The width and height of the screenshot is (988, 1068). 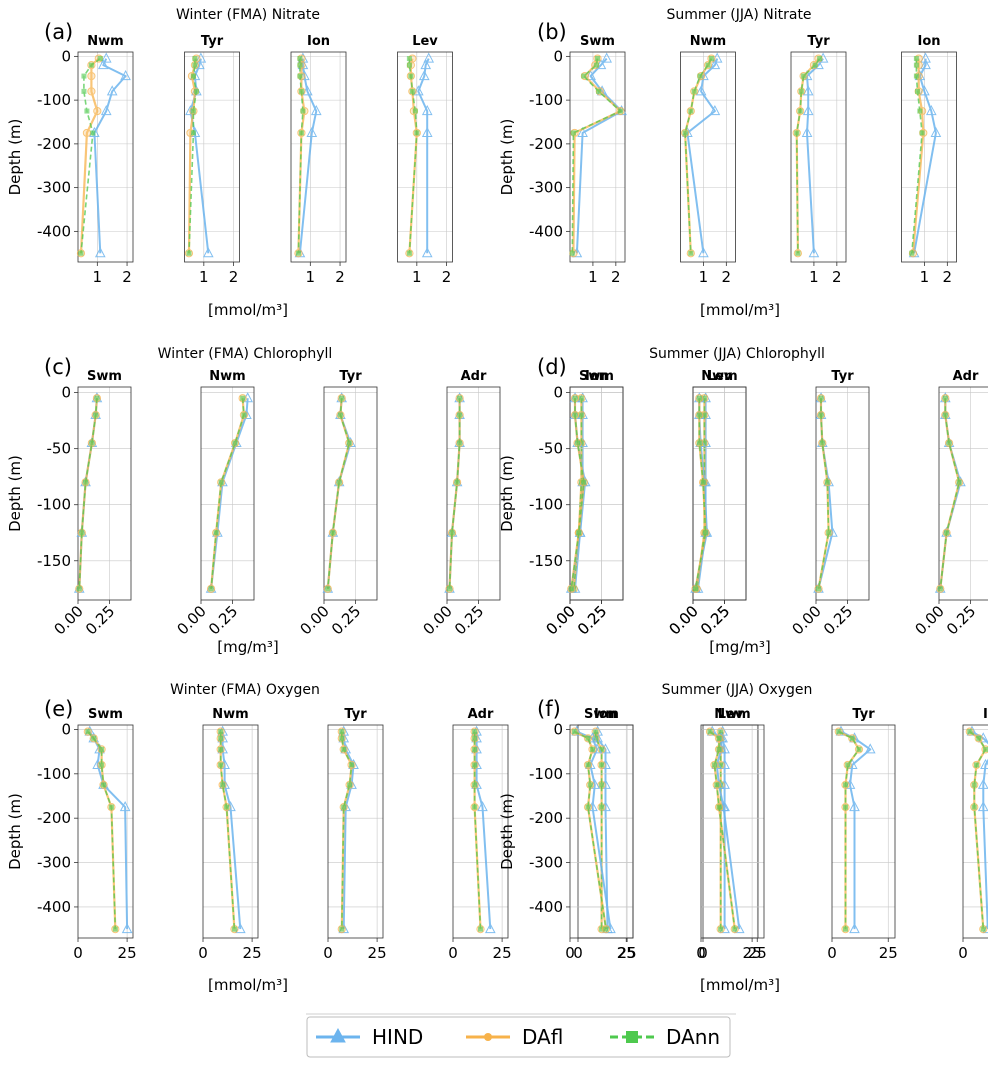 What do you see at coordinates (54, 188) in the screenshot?
I see `y-tick-label: -300` at bounding box center [54, 188].